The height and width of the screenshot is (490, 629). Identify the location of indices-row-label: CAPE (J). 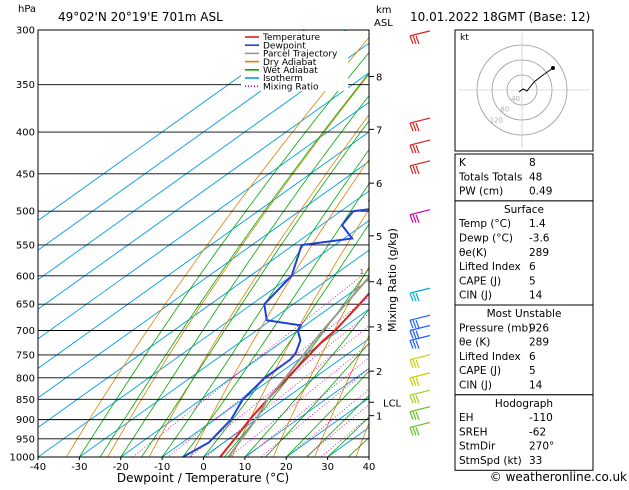
(480, 281).